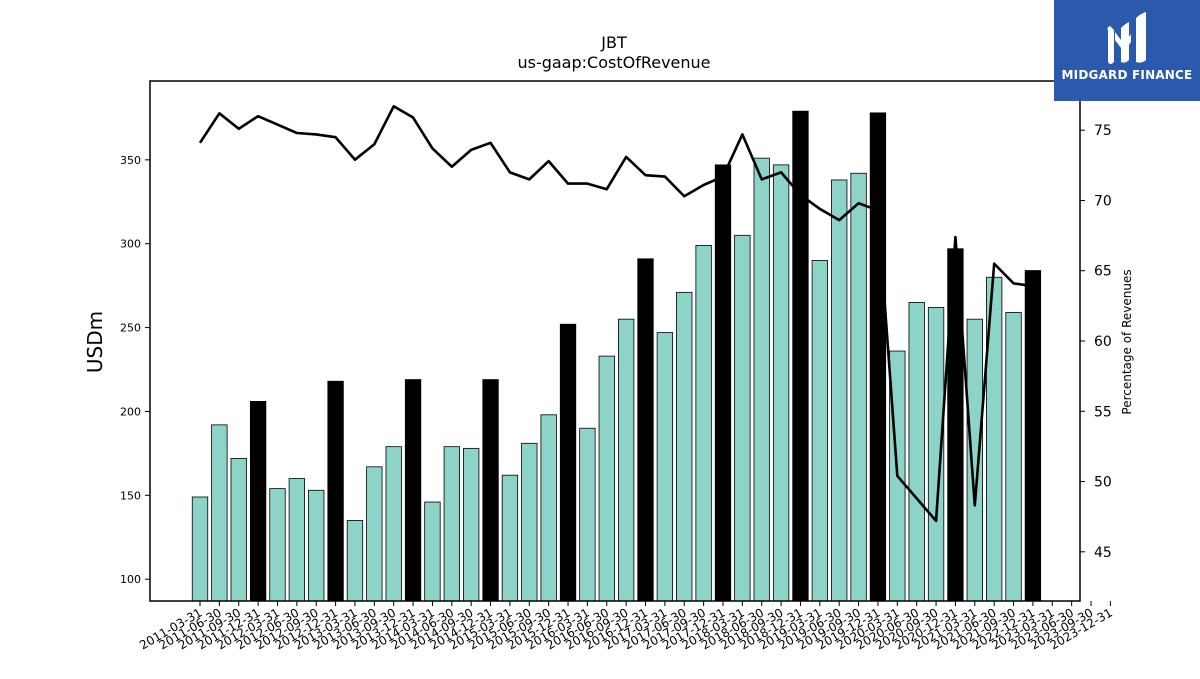  I want to click on y2-axis-label: Percentage of Revenues, so click(1127, 341).